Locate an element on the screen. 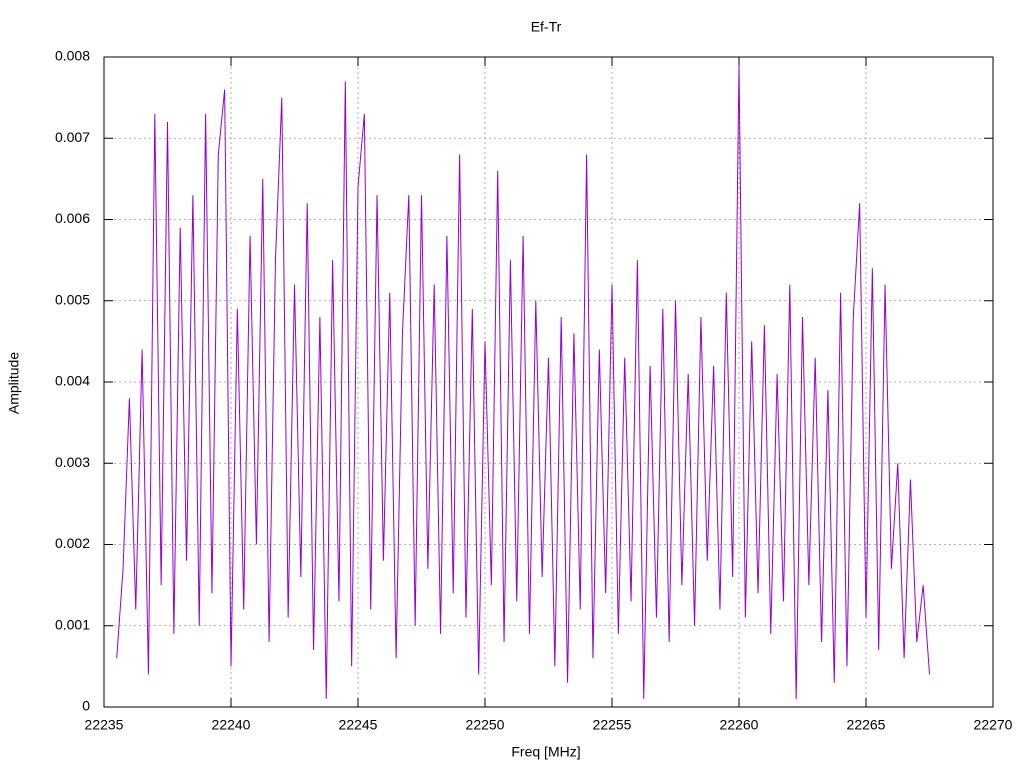 The height and width of the screenshot is (768, 1024). y-tick-label: 0.005 is located at coordinates (72, 299).